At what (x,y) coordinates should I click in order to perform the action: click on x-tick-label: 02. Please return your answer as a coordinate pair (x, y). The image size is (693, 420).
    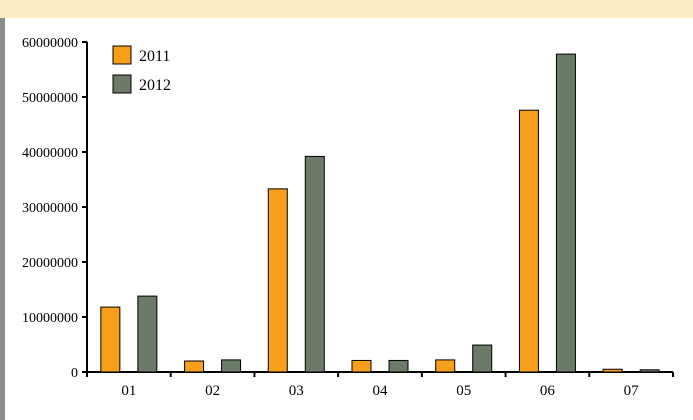
    Looking at the image, I should click on (212, 391).